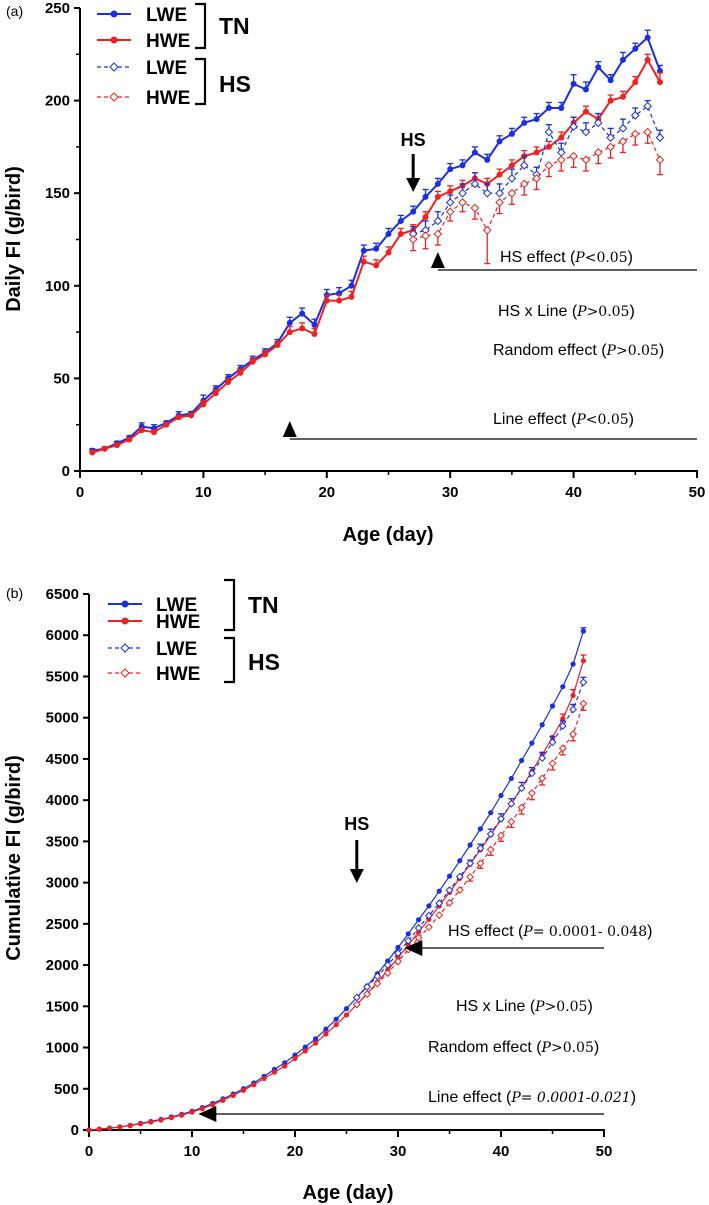  I want to click on x-tick-label: 20, so click(326, 492).